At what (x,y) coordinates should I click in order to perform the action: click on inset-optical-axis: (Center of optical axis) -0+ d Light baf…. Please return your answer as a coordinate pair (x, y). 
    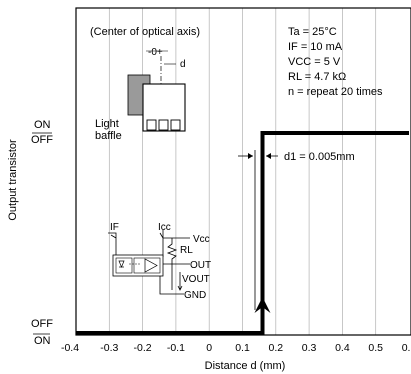
    Looking at the image, I should click on (145, 84).